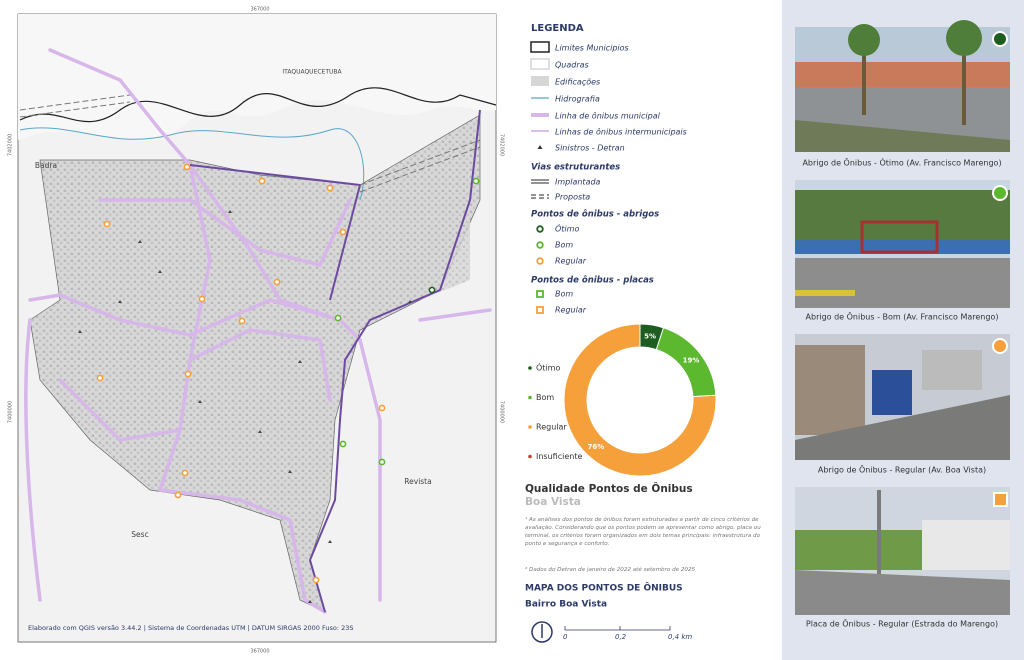 Image resolution: width=1024 pixels, height=660 pixels. Describe the element at coordinates (578, 182) in the screenshot. I see `legend-label: Implantada` at that location.